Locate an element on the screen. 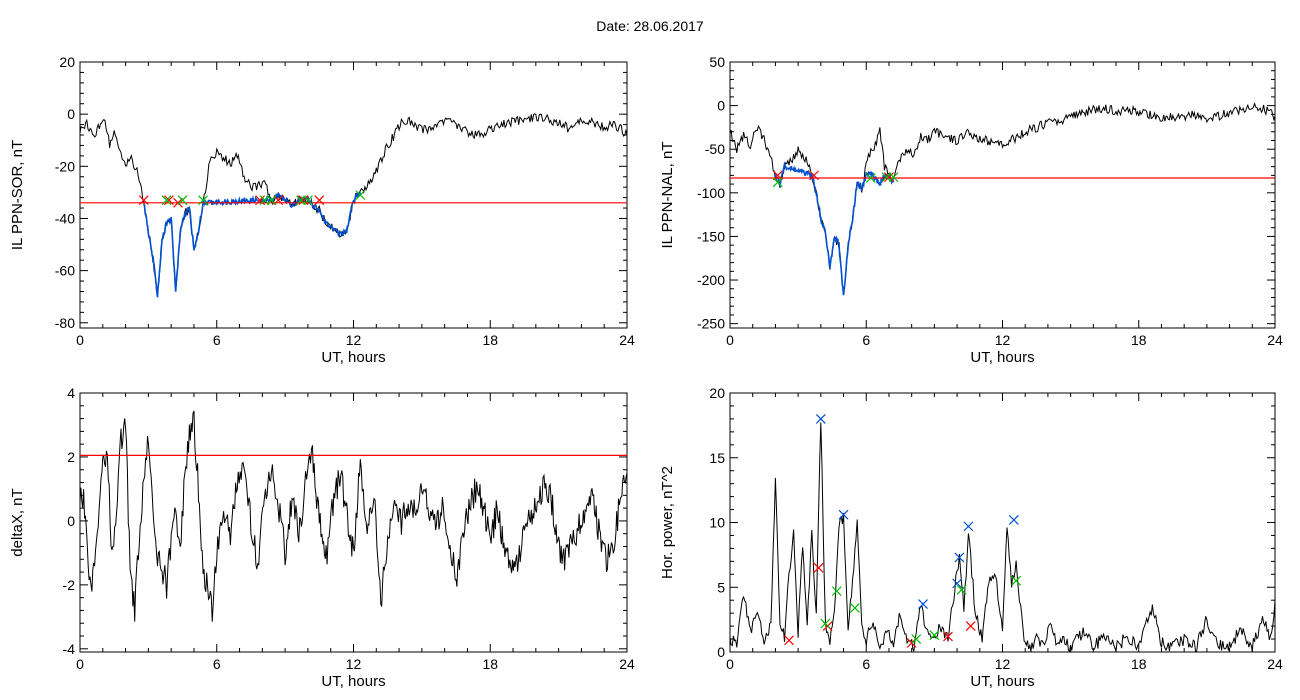 The width and height of the screenshot is (1300, 700). y-axis-label: deltaX, nT is located at coordinates (17, 522).